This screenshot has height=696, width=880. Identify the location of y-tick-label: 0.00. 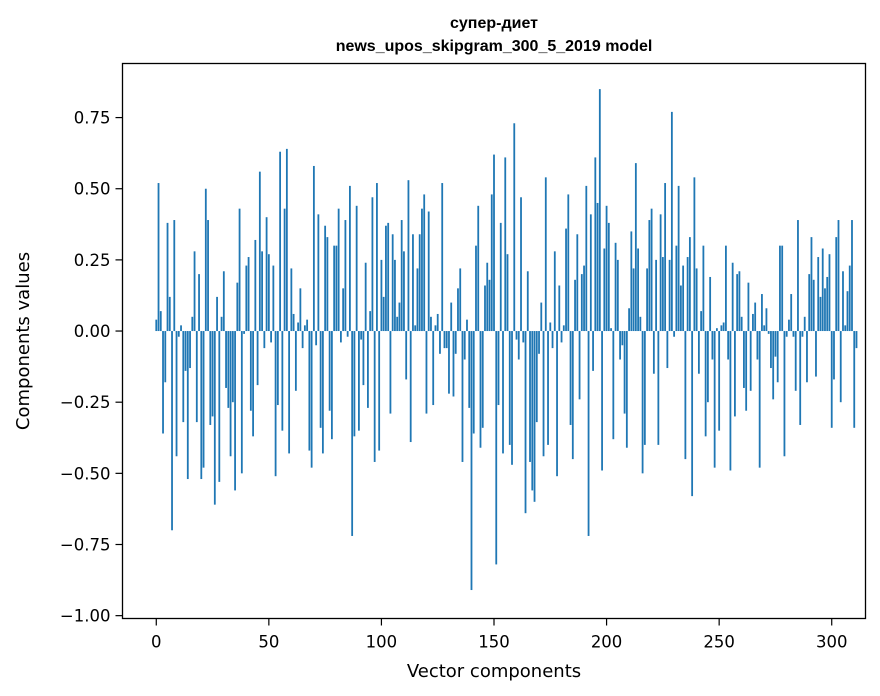
(92, 331).